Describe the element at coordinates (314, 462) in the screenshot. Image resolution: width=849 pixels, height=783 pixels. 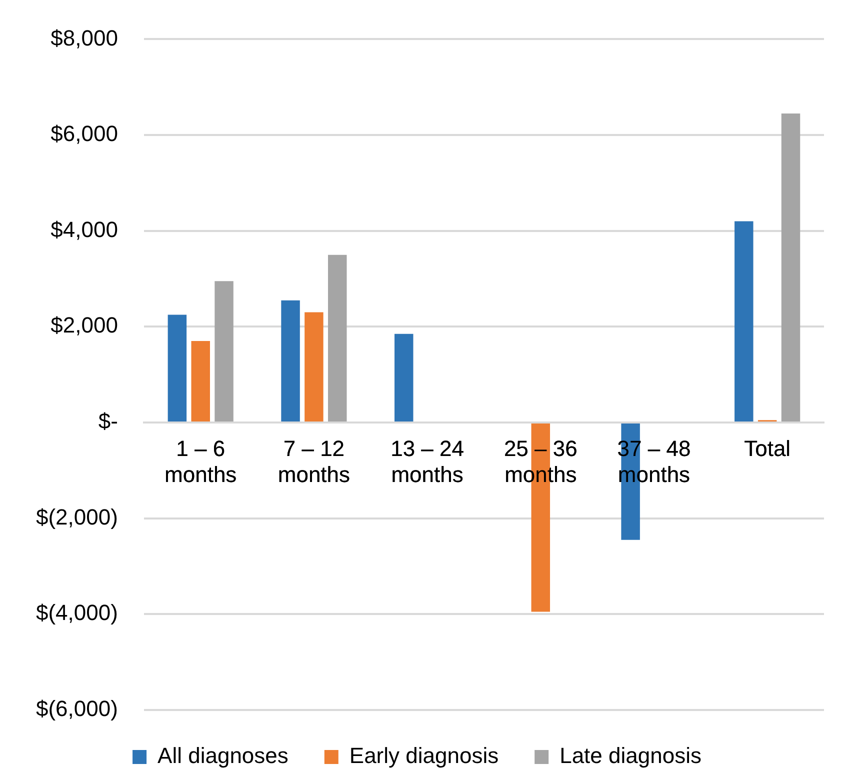
I see `x-tick-label: 7 – 12 months` at that location.